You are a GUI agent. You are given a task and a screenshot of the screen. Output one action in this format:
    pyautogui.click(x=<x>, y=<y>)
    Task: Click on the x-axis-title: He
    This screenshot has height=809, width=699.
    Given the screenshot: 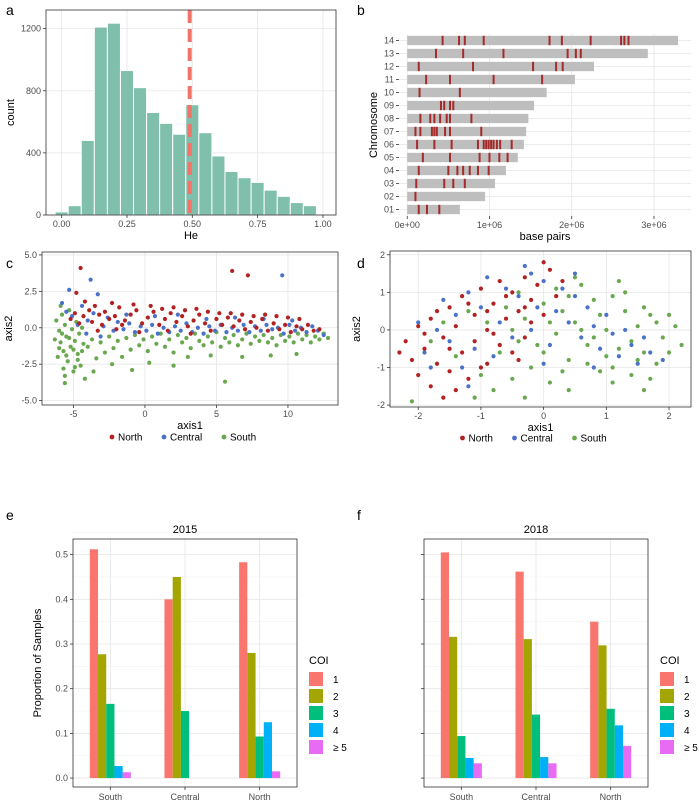 What is the action you would take?
    pyautogui.click(x=191, y=236)
    